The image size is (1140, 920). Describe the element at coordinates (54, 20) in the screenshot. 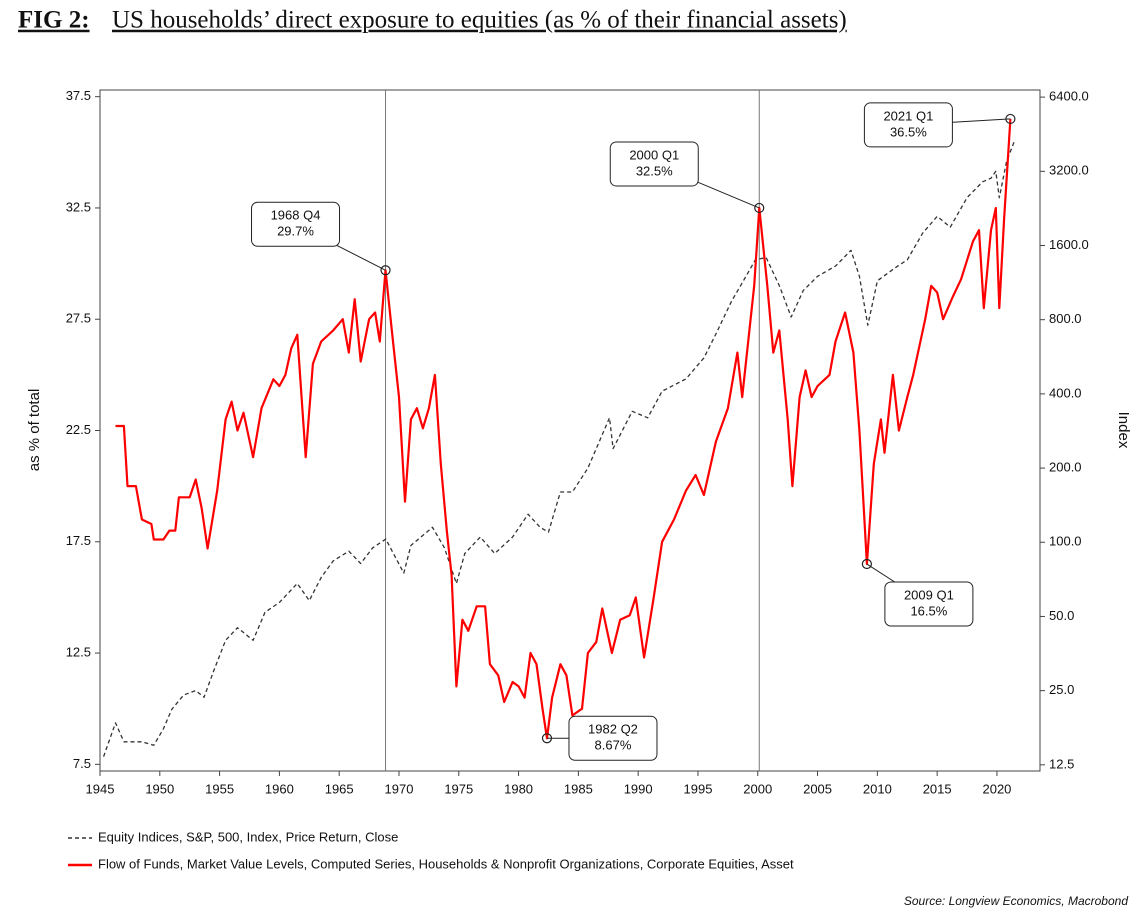

I see `figure-label: FIG 2:` at that location.